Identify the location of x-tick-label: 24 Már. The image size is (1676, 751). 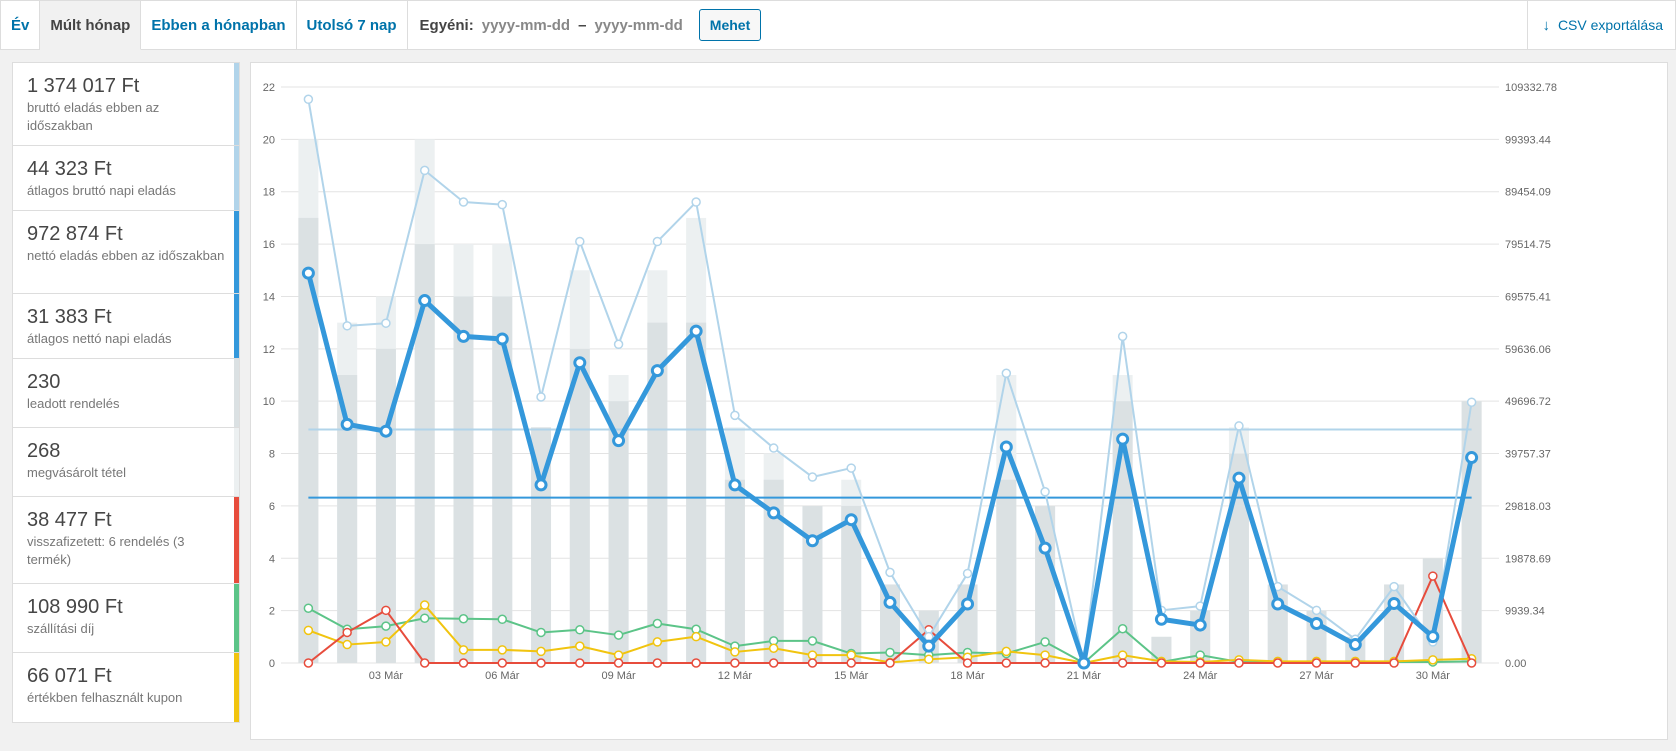
(1200, 676).